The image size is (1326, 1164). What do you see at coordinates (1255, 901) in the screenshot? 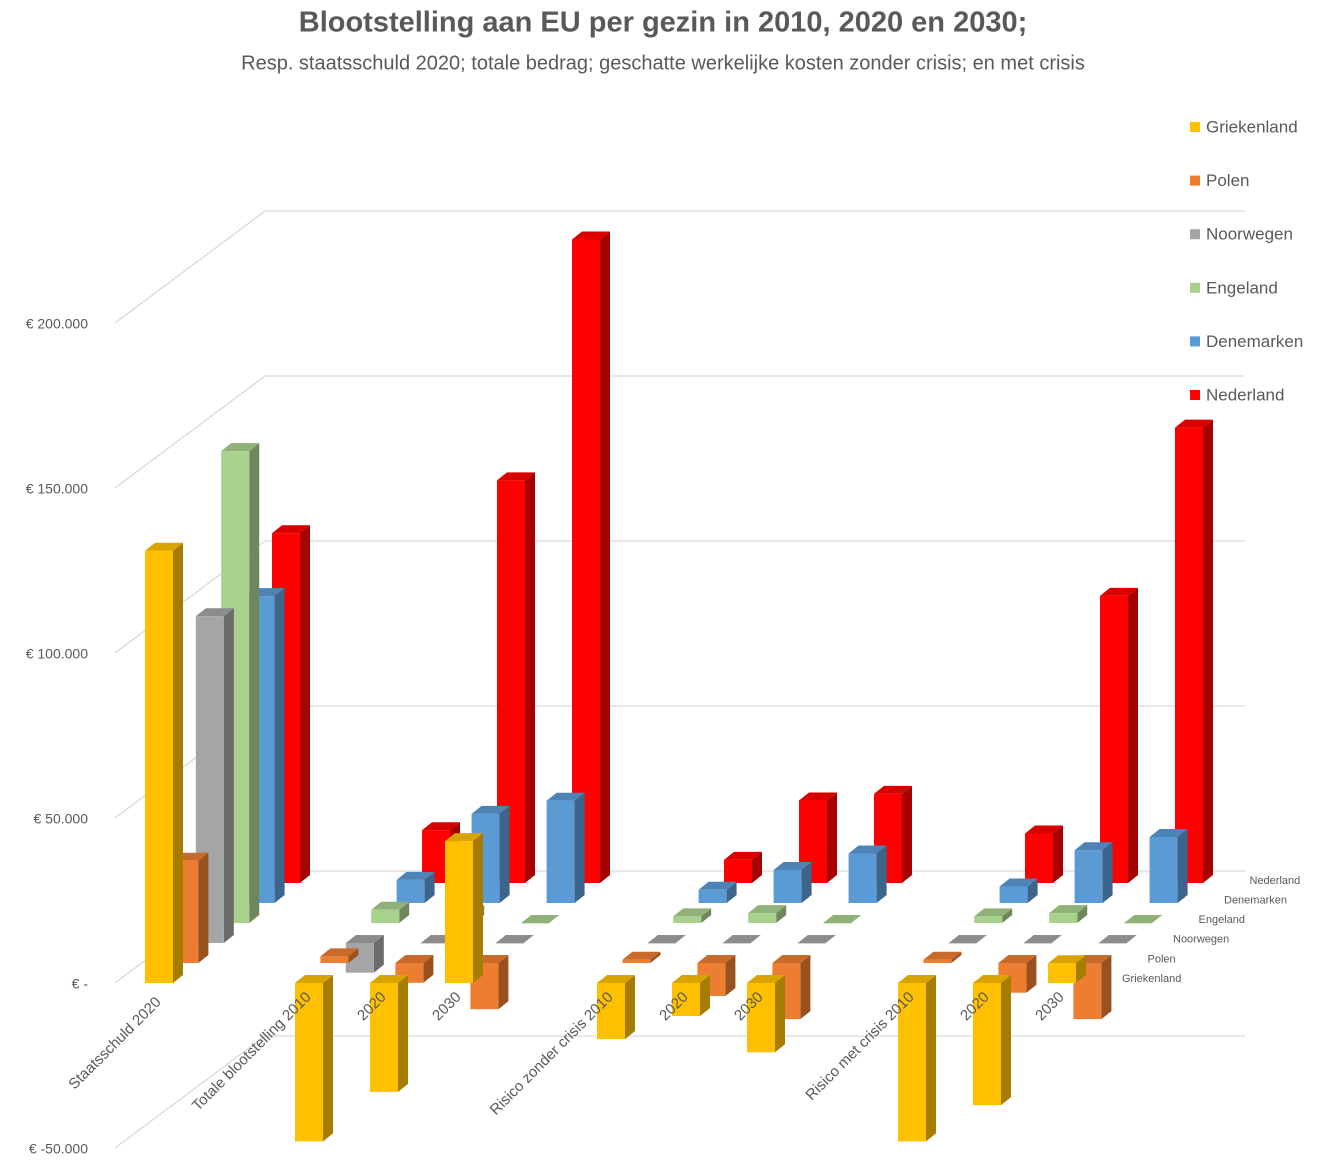
I see `depth-label: Denemarken` at bounding box center [1255, 901].